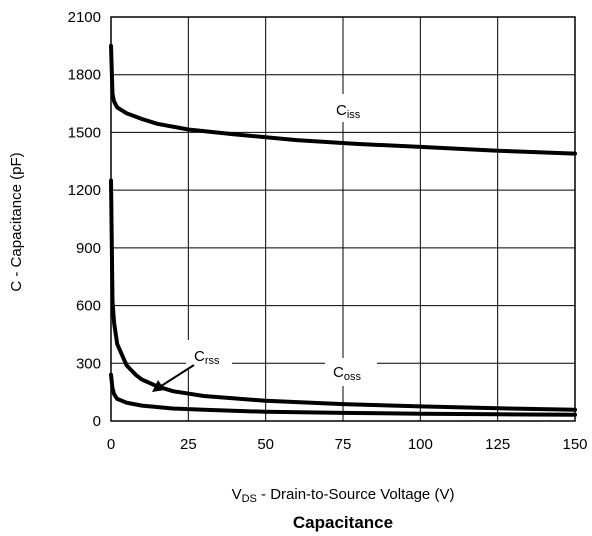  Describe the element at coordinates (176, 376) in the screenshot. I see `crss-arrow-line` at that location.